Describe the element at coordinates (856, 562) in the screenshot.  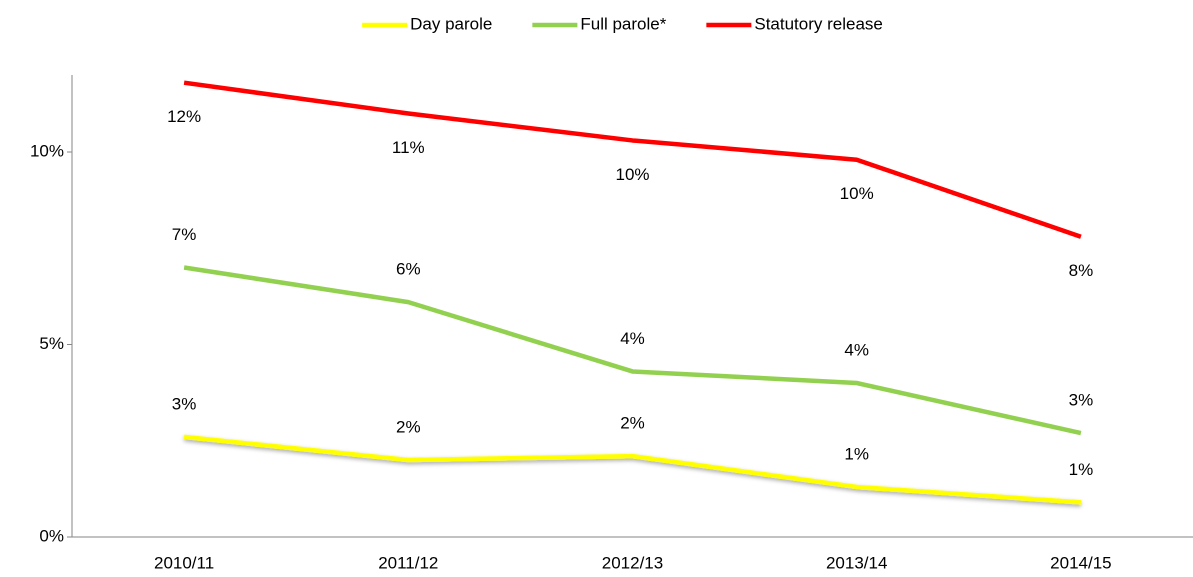
I see `x-tick-label: 2013/14` at that location.